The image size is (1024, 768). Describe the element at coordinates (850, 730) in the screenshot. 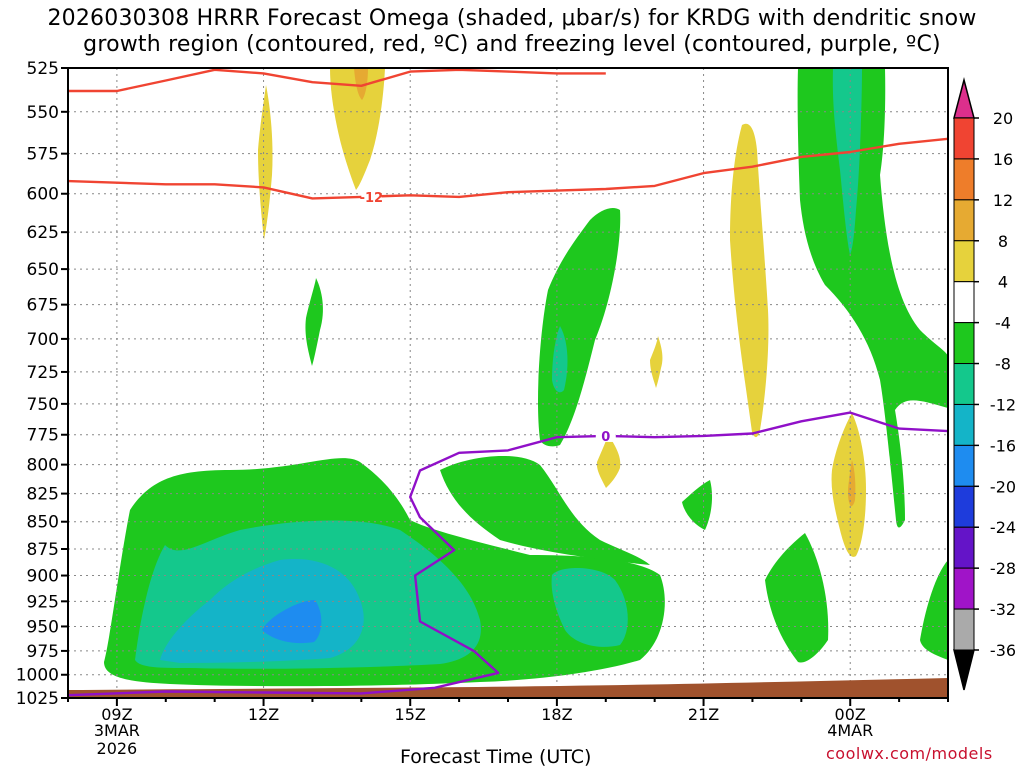

I see `x-tick-date: 4MAR` at that location.